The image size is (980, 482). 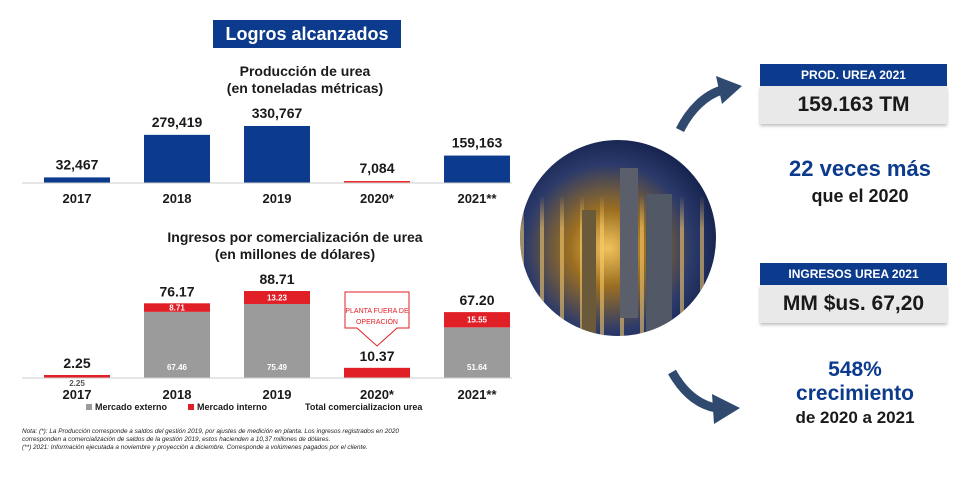 What do you see at coordinates (176, 291) in the screenshot?
I see `revenue-total-label: 76.17` at bounding box center [176, 291].